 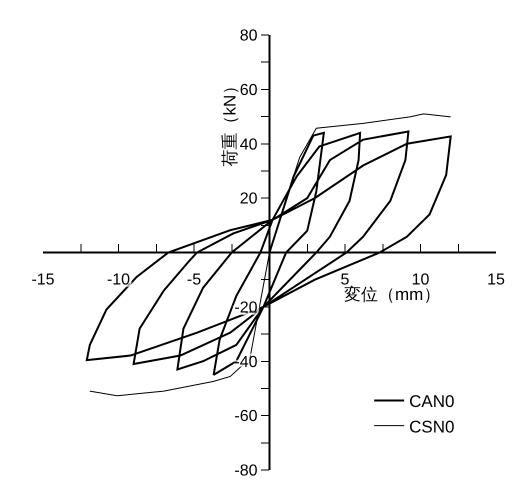 What do you see at coordinates (246, 417) in the screenshot?
I see `y-tick-label: -60` at bounding box center [246, 417].